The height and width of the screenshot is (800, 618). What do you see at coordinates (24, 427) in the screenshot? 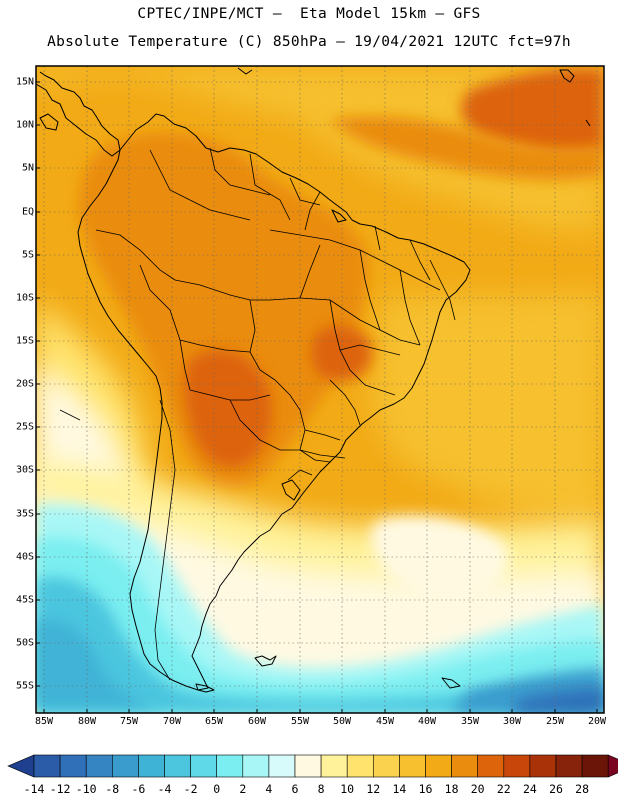
I see `lat-label: 25S` at bounding box center [24, 427].